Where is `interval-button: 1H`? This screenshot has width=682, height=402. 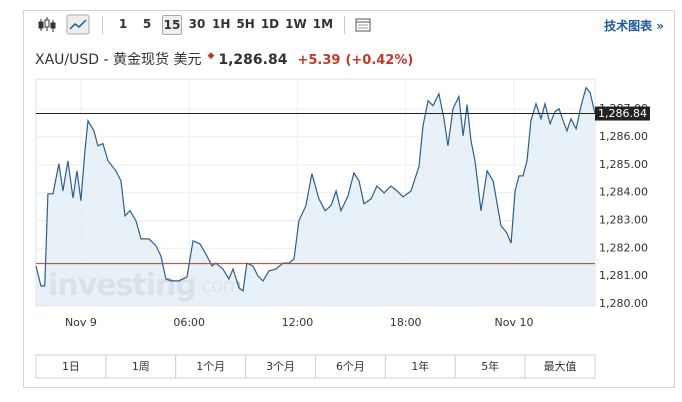 interval-button: 1H is located at coordinates (221, 24).